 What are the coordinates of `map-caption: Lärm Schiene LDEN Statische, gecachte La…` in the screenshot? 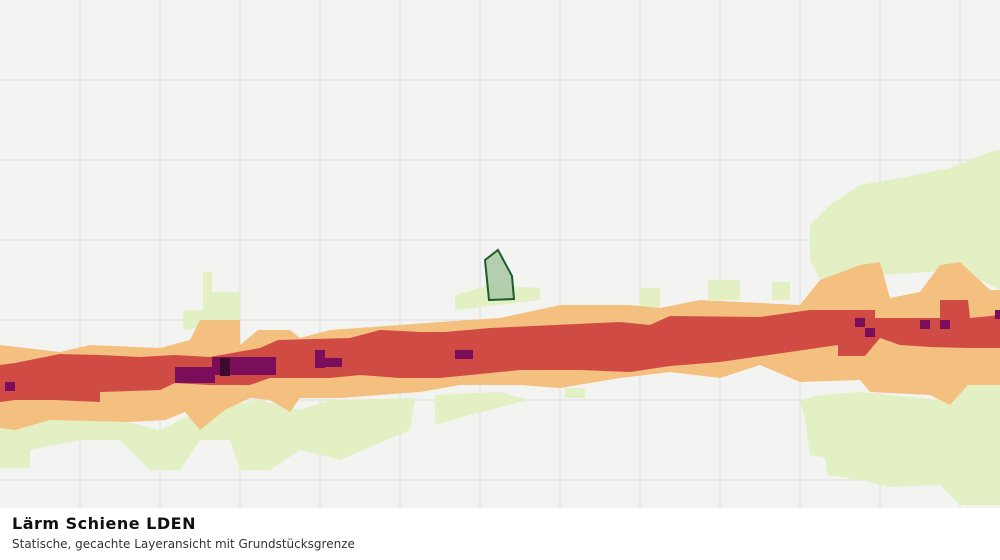 It's located at (500, 534).